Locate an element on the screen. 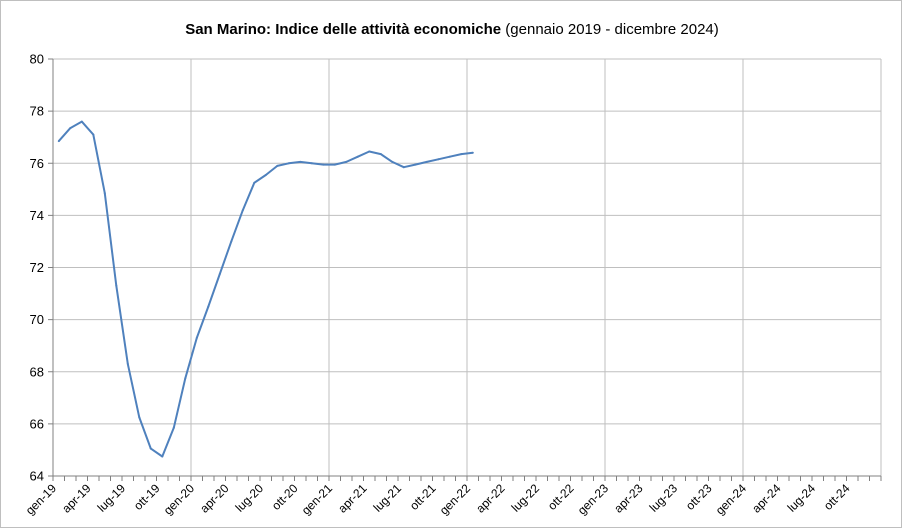 The height and width of the screenshot is (530, 904). x-tick-label: ott-22 is located at coordinates (561, 497).